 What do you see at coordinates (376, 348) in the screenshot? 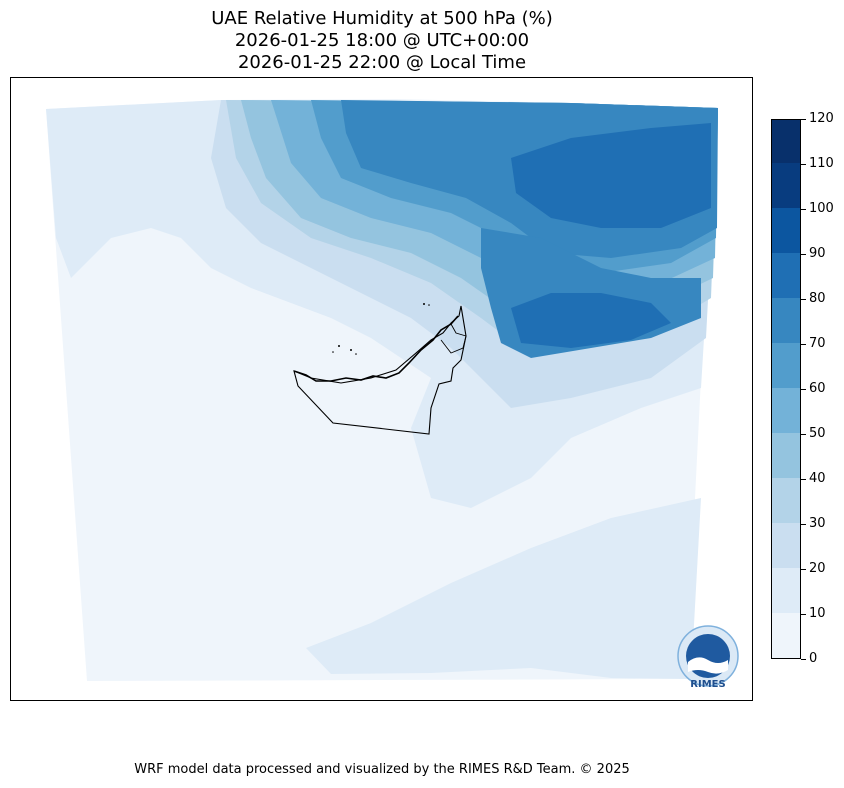
I see `uae-coastline` at bounding box center [376, 348].